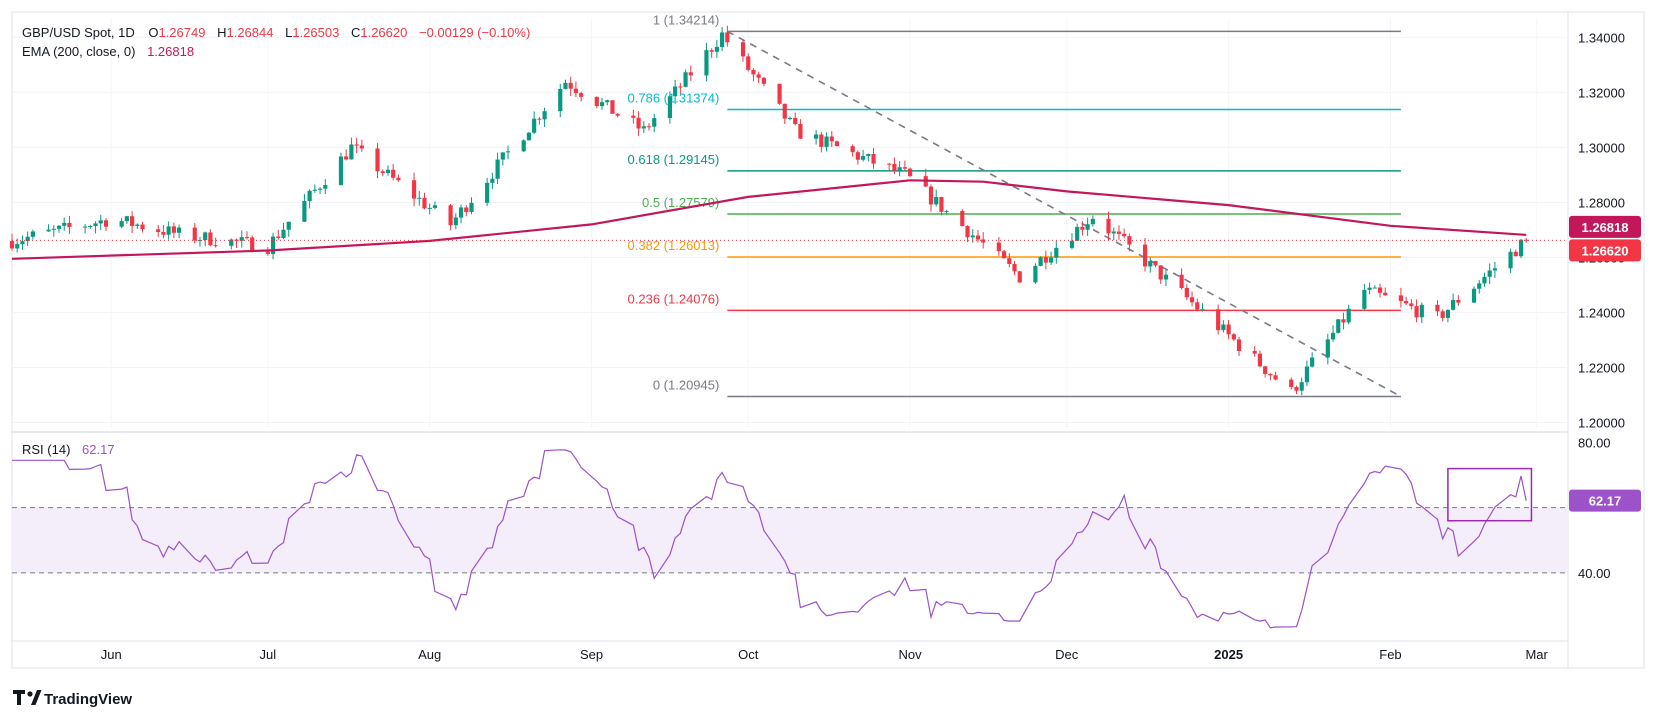 Image resolution: width=1654 pixels, height=718 pixels. What do you see at coordinates (19, 697) in the screenshot?
I see `tv-logo-mark` at bounding box center [19, 697].